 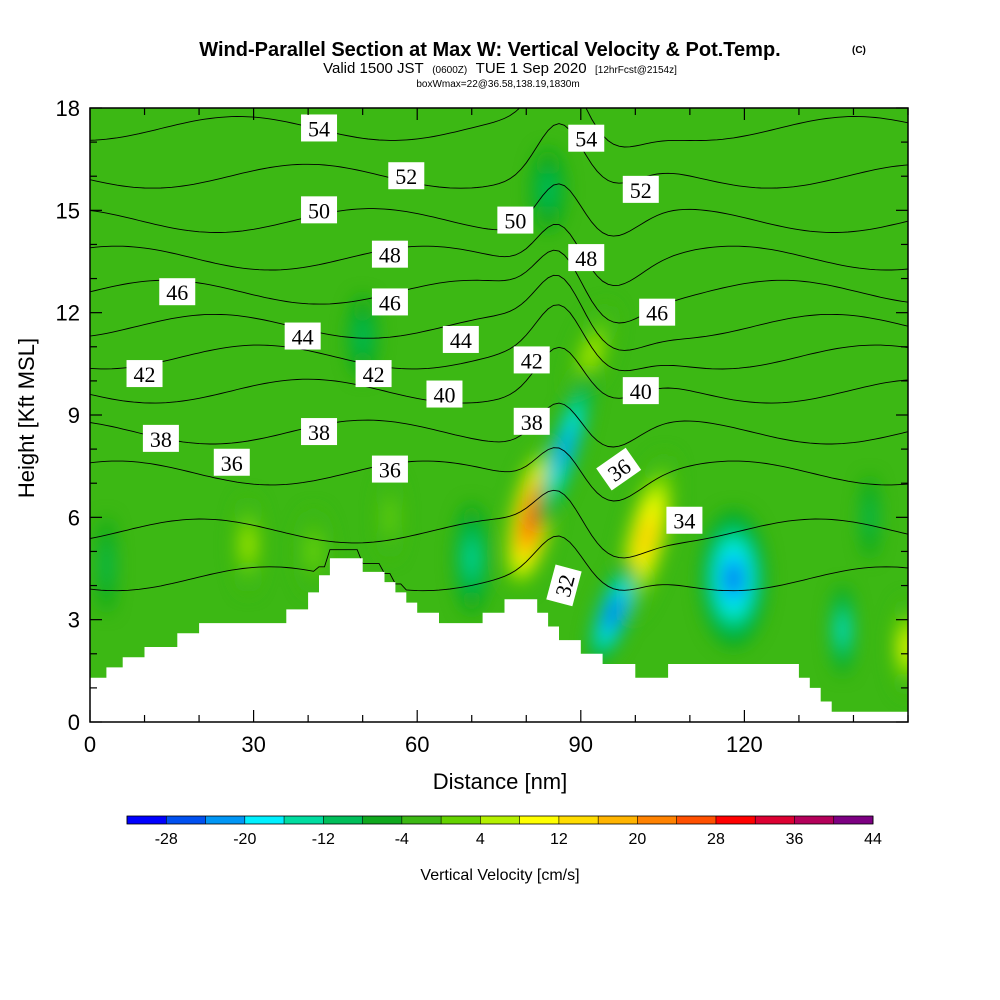 I want to click on contour-label: 52, so click(x=406, y=176).